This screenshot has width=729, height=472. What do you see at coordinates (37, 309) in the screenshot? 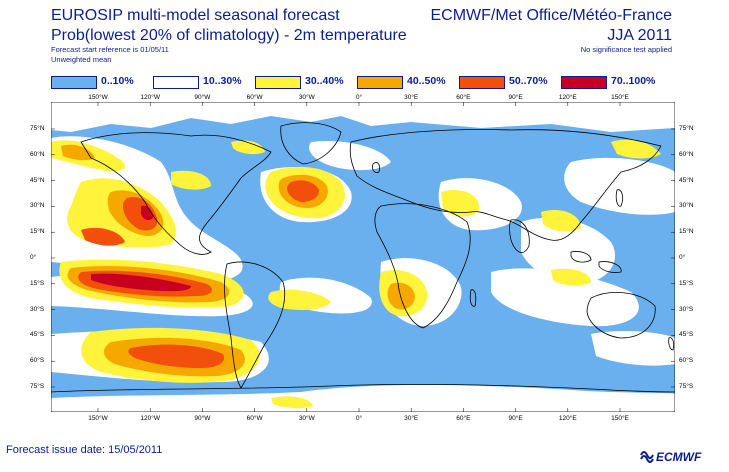
I see `lat-label-left: 30°S` at bounding box center [37, 309].